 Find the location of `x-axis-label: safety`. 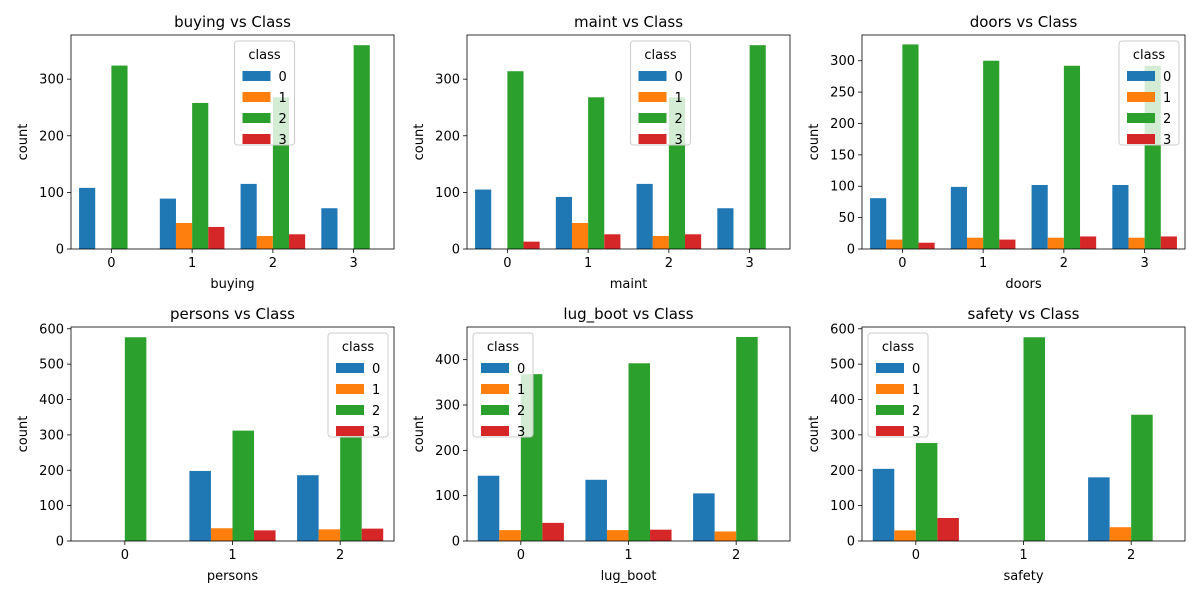

x-axis-label: safety is located at coordinates (1023, 576).